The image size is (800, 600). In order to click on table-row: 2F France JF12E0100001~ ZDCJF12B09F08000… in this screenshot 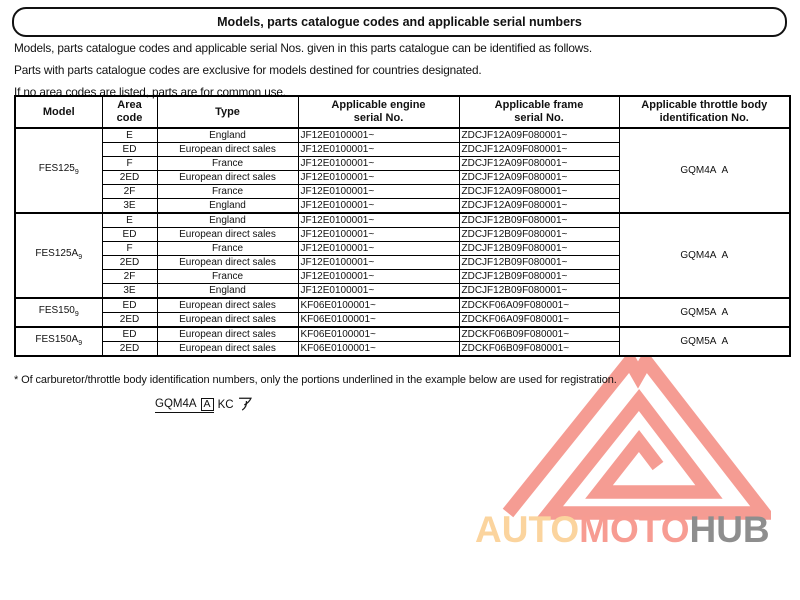, I will do `click(402, 276)`.